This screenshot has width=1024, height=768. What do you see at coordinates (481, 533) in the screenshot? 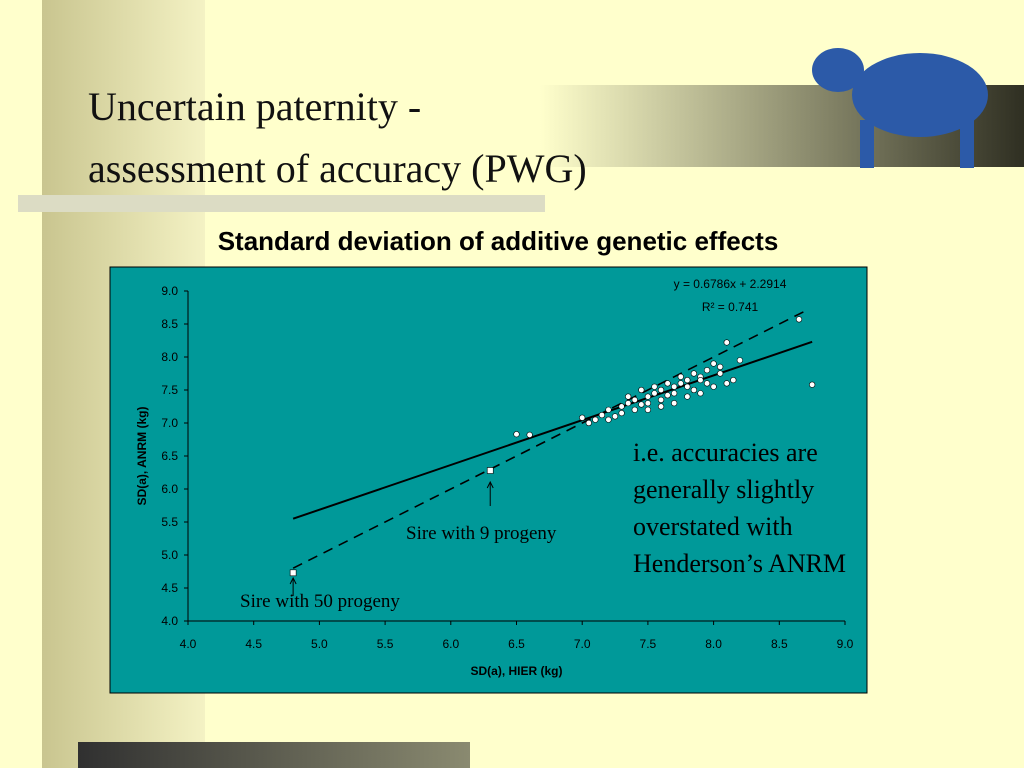
I see `annotation: Sire with 9 progeny` at bounding box center [481, 533].